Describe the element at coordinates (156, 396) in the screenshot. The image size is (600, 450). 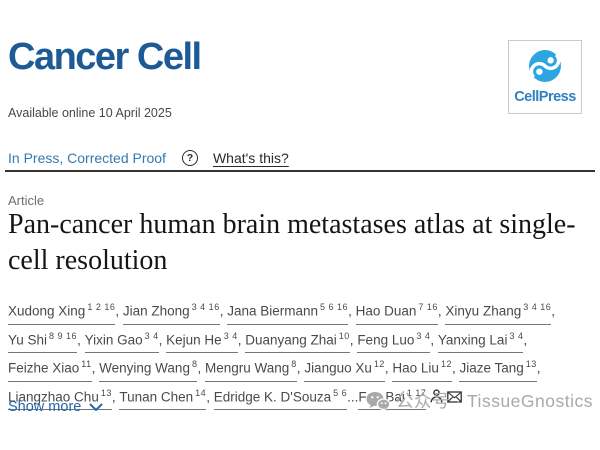
I see `author-name: Tunan Chen` at that location.